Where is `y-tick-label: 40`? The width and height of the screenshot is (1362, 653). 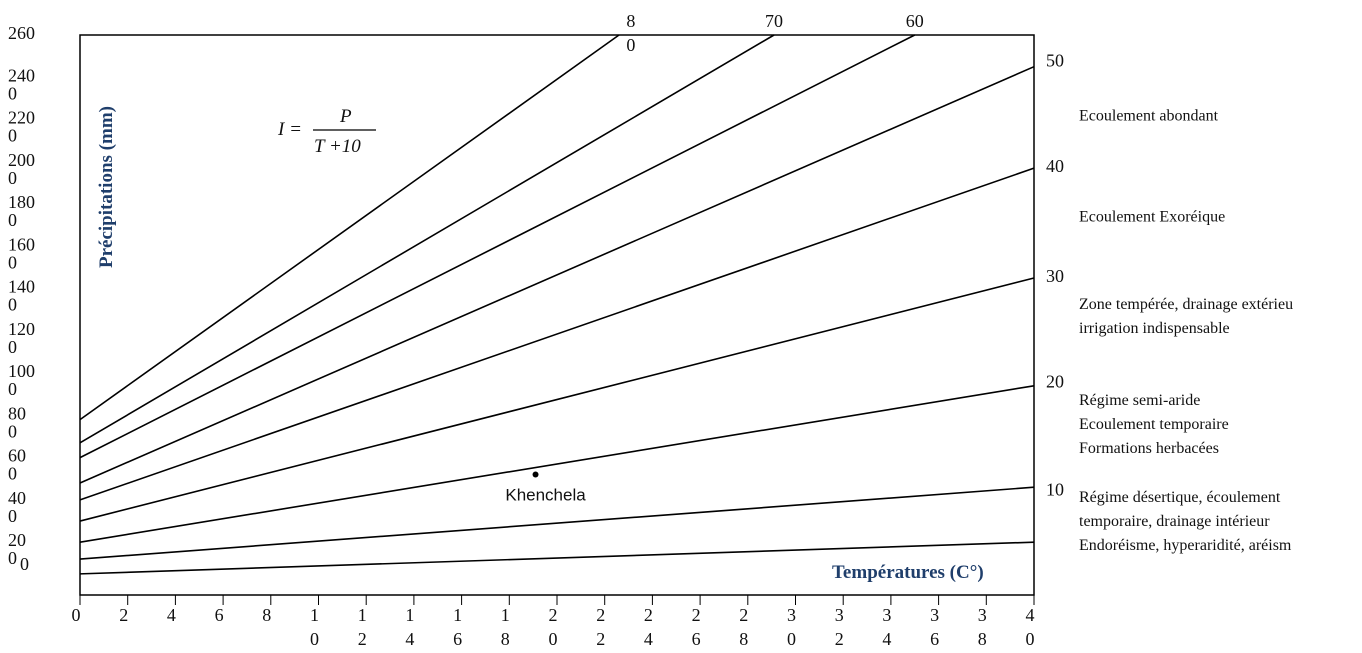 y-tick-label: 40 is located at coordinates (17, 498).